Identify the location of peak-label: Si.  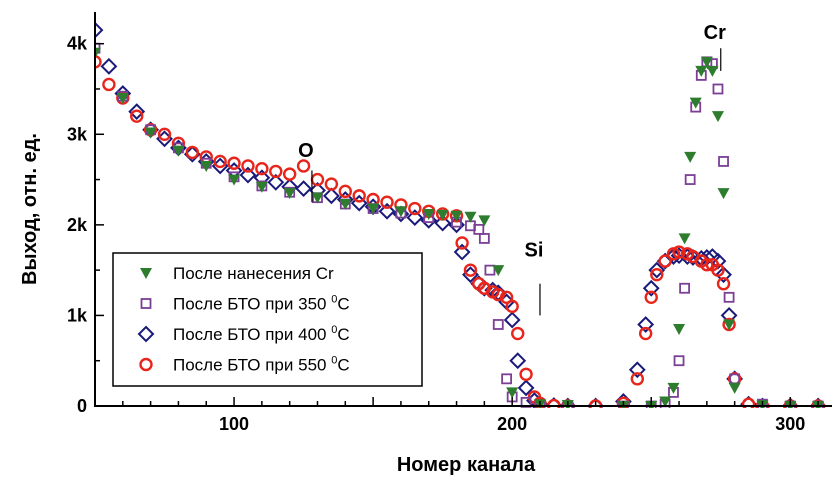
(534, 251).